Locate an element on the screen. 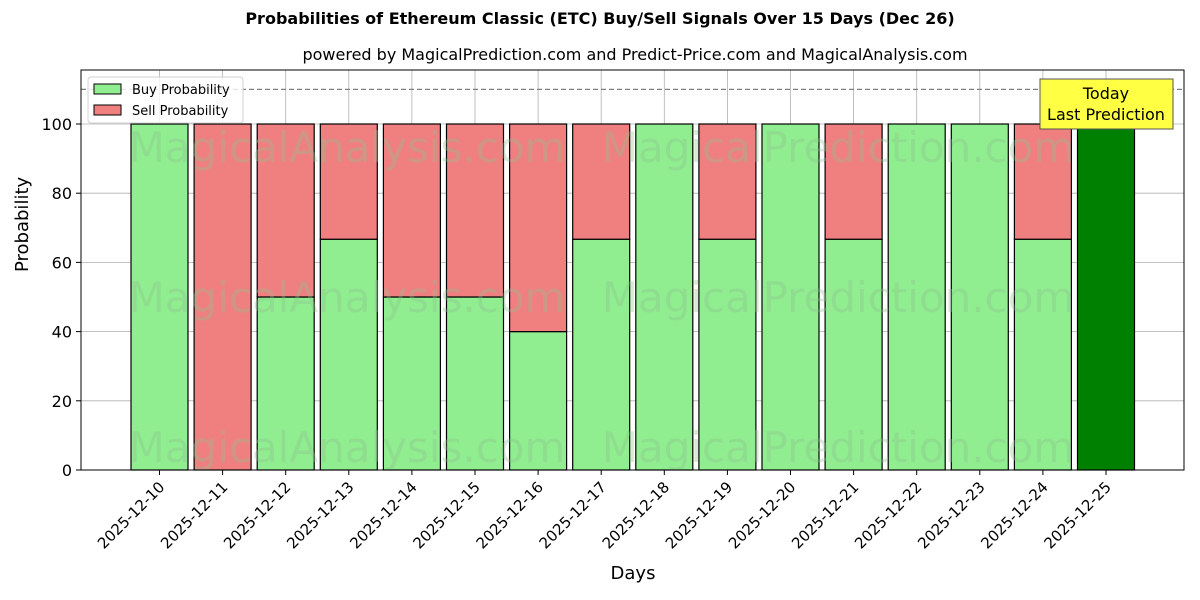 The width and height of the screenshot is (1200, 600). x-tick-label: 2025-12-20 is located at coordinates (762, 515).